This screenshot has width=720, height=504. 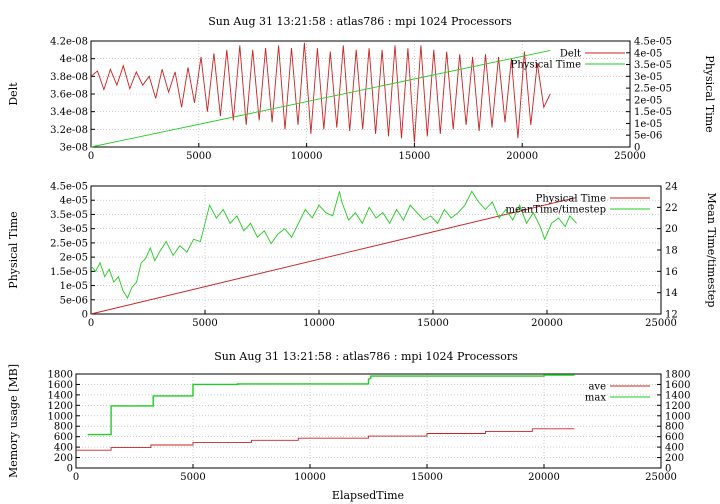 I want to click on panel-2-ytick-label: 1.5e-05, so click(x=69, y=272).